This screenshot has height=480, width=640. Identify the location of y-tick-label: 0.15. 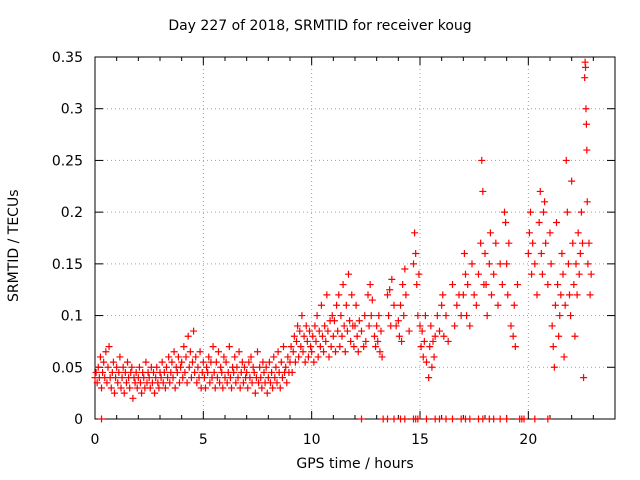
(67, 265).